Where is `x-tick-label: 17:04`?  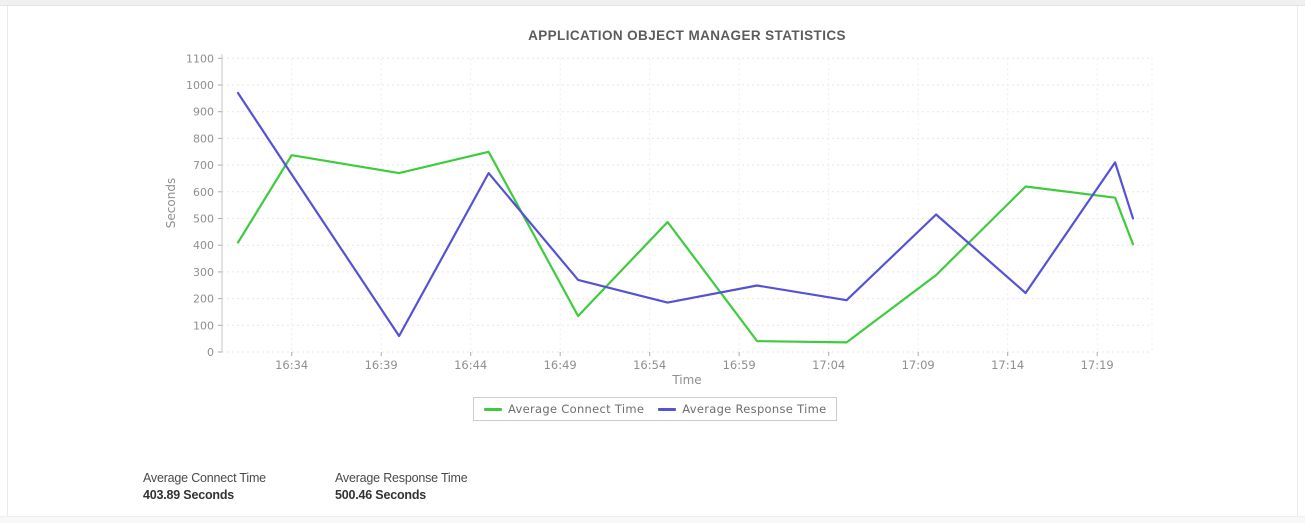 x-tick-label: 17:04 is located at coordinates (828, 365).